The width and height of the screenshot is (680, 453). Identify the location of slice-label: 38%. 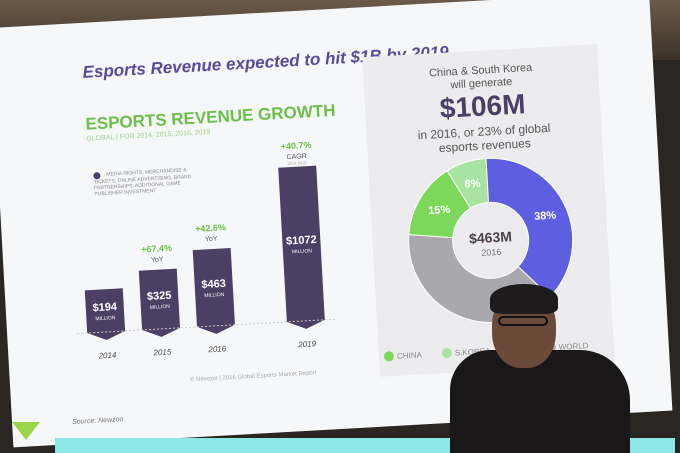
(545, 216).